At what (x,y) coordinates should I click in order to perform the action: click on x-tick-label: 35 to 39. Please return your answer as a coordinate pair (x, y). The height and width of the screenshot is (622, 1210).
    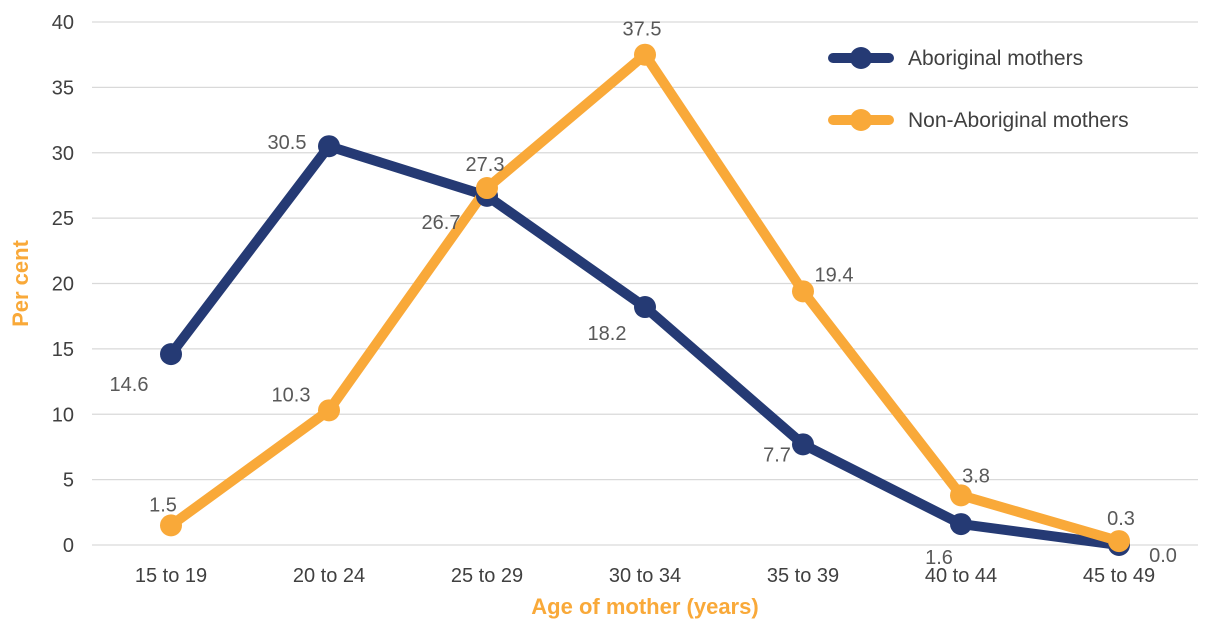
    Looking at the image, I should click on (803, 576).